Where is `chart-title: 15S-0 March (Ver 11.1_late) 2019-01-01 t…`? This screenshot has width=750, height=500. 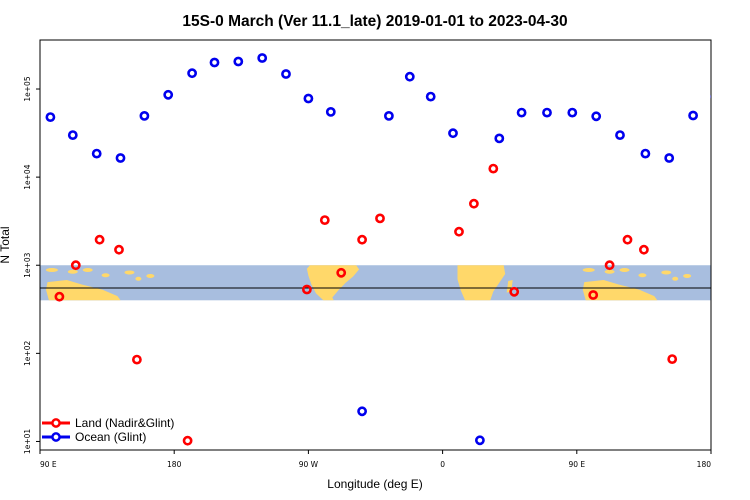 chart-title: 15S-0 March (Ver 11.1_late) 2019-01-01 t… is located at coordinates (374, 21).